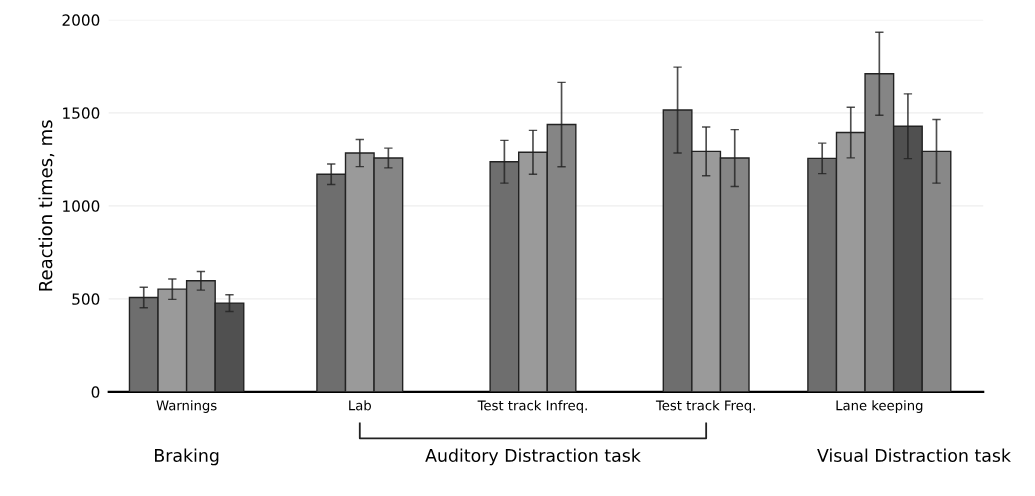 This screenshot has height=496, width=1035. Describe the element at coordinates (86, 299) in the screenshot. I see `y-tick-label: 500` at that location.